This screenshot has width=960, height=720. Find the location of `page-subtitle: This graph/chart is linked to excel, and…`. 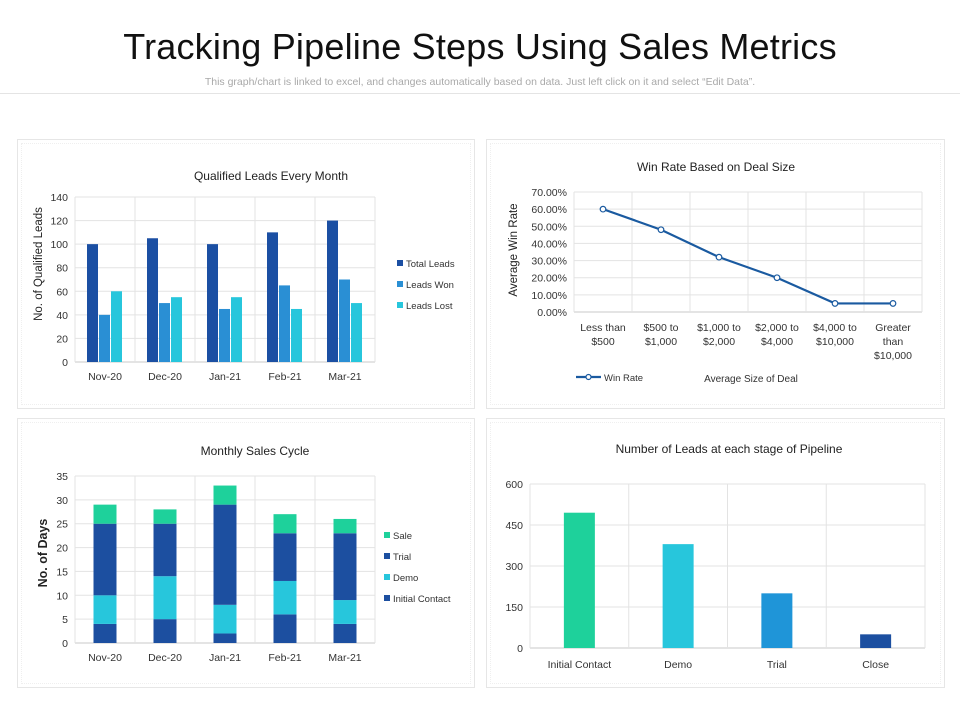

page-subtitle: This graph/chart is linked to excel, and… is located at coordinates (480, 82).